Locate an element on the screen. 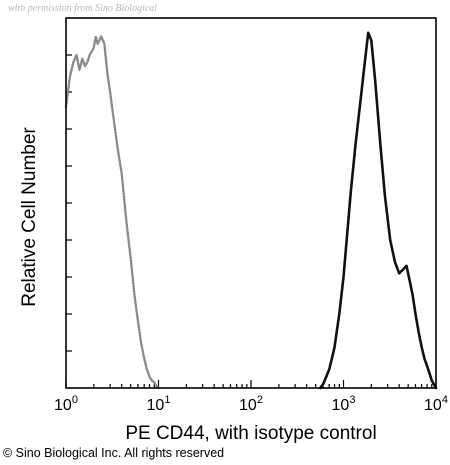  x-tick-label: 10³ is located at coordinates (344, 404).